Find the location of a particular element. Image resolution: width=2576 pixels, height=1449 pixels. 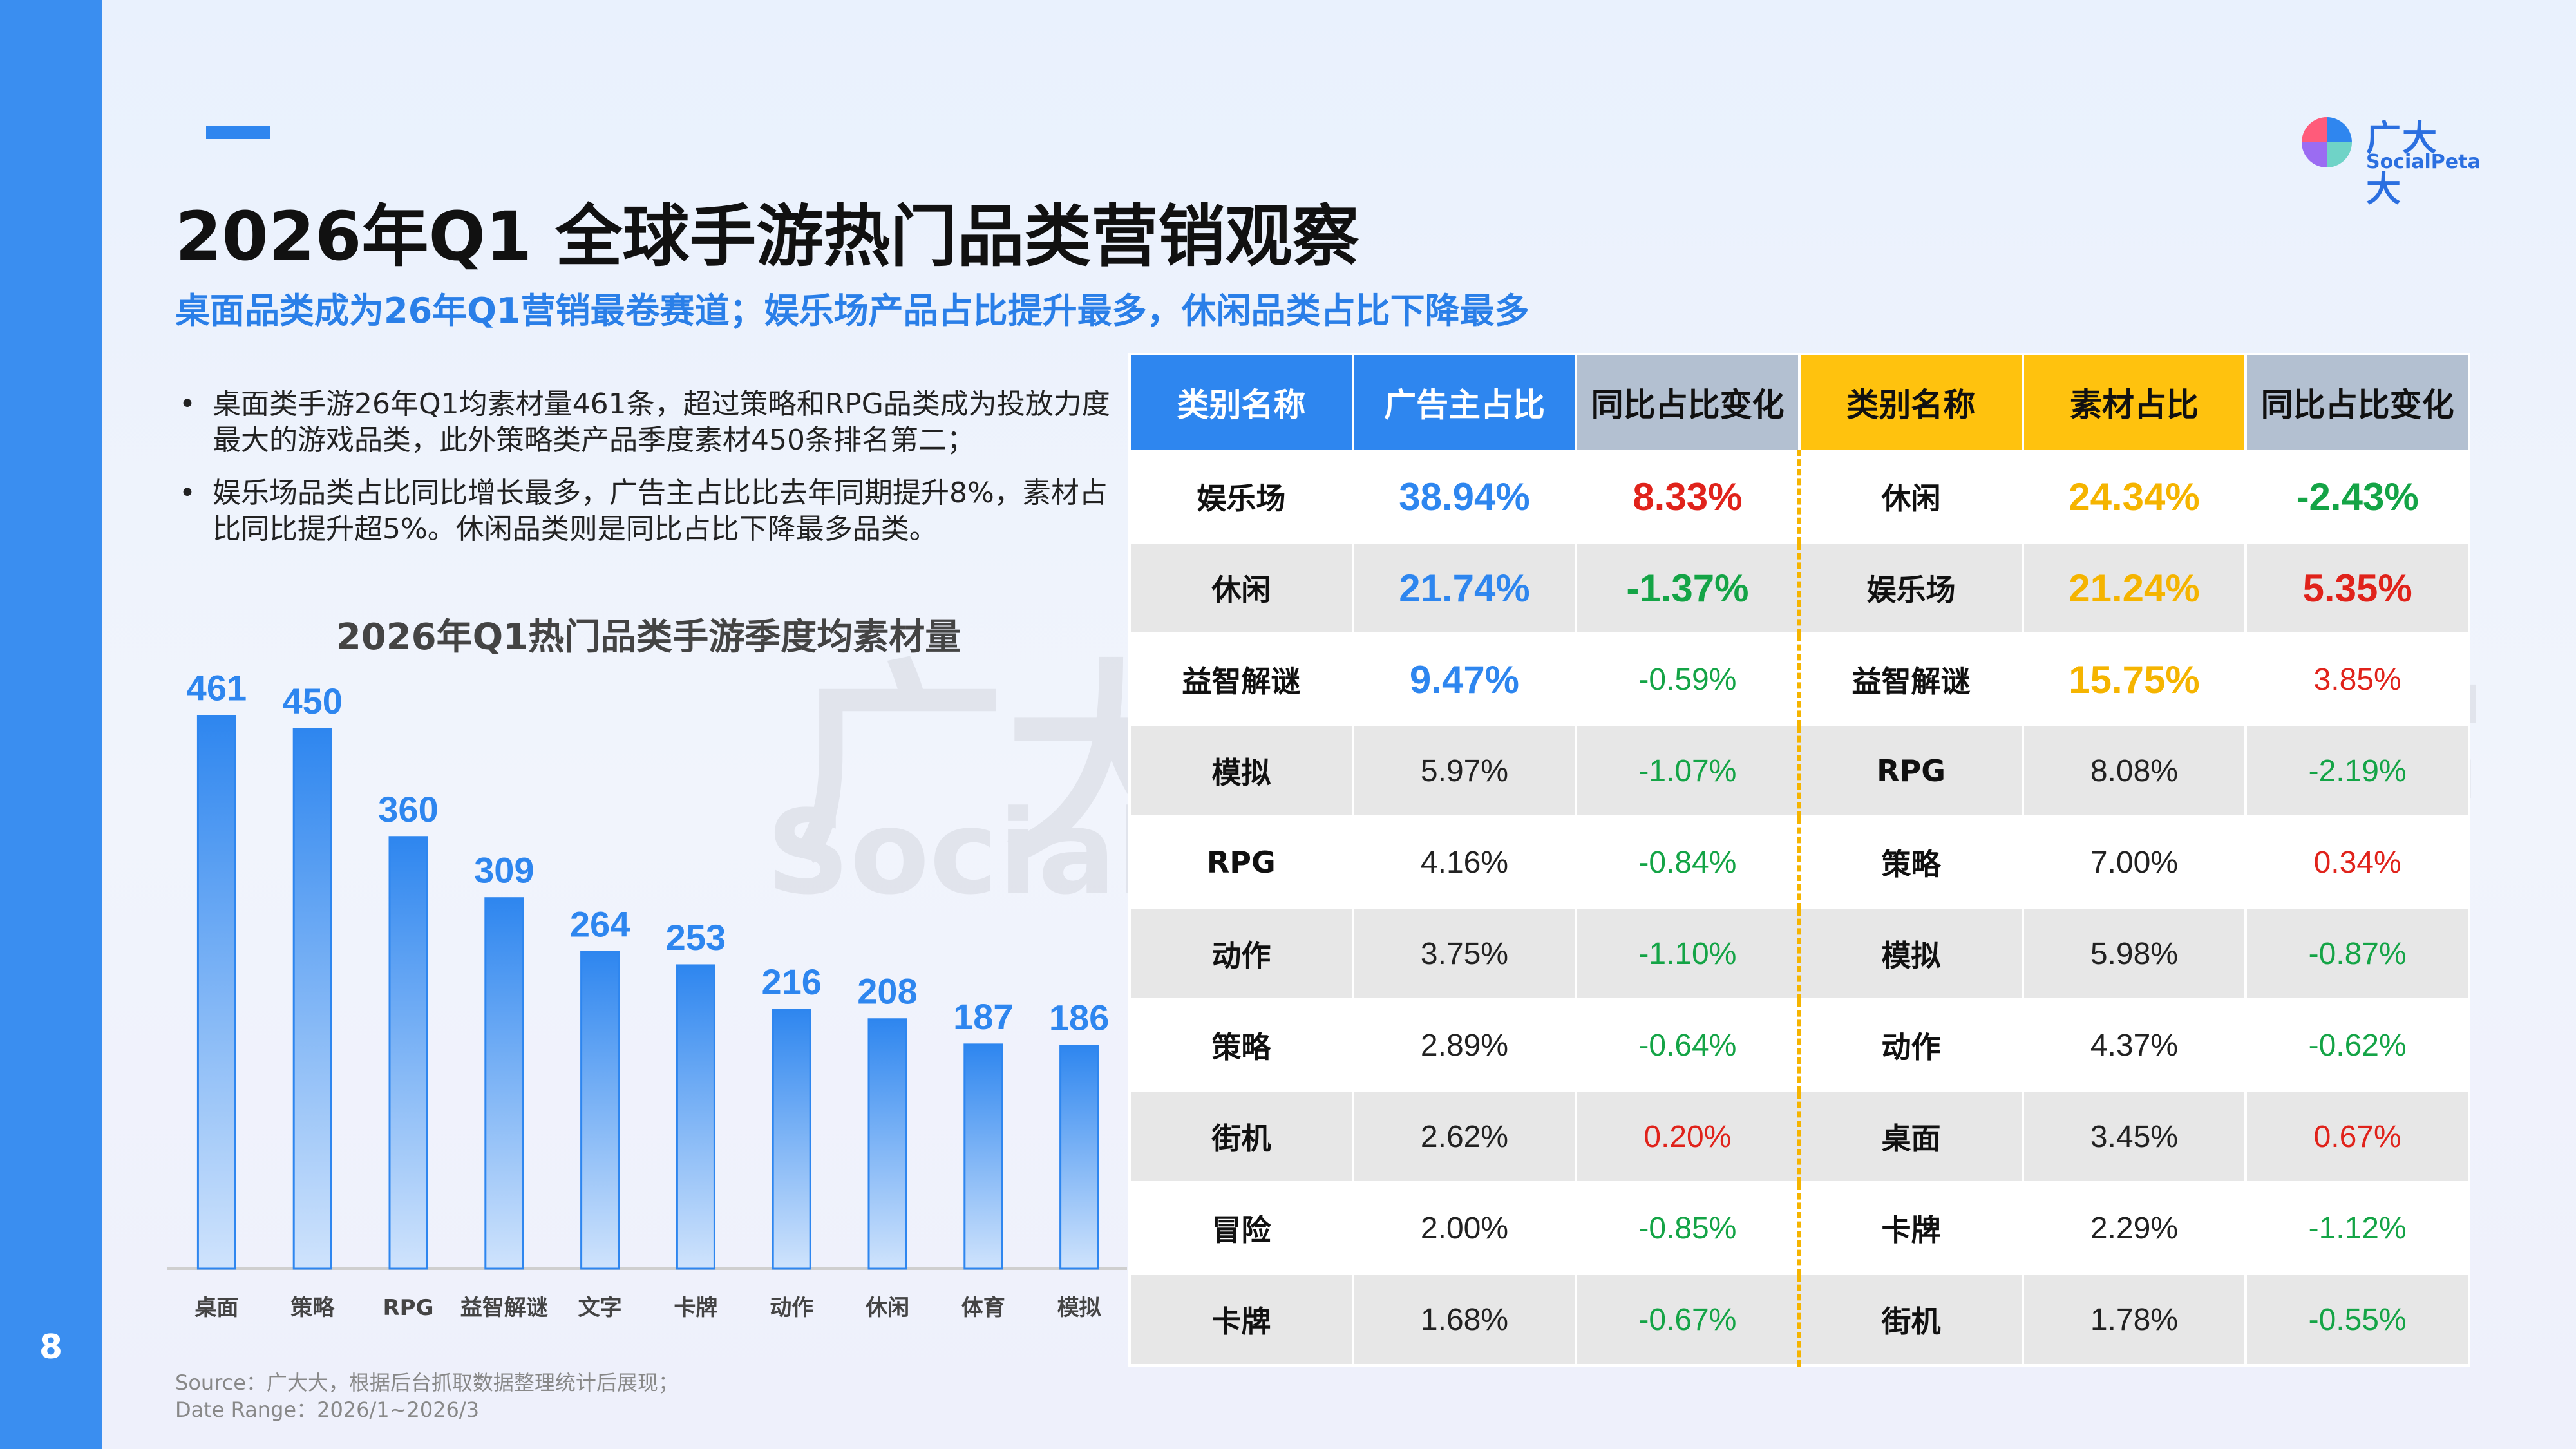

yoy-change-cell: -1.10% is located at coordinates (1688, 954).